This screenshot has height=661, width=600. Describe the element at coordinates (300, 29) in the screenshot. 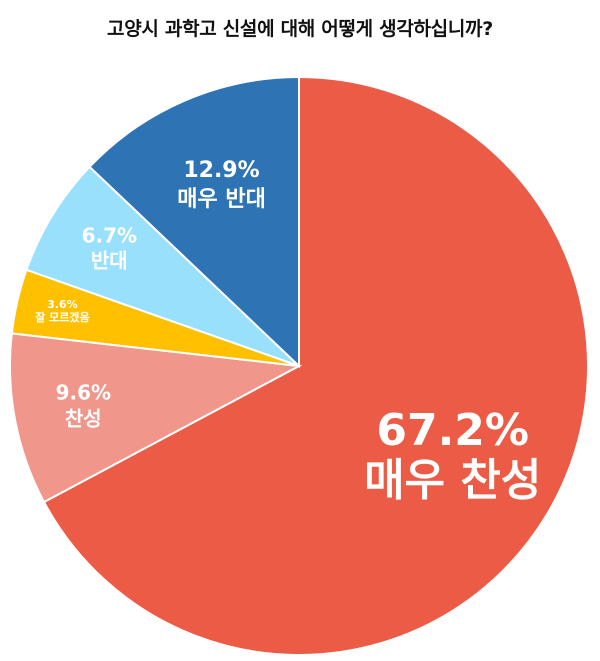

I see `chart-title: 고양시 과학고 신설에 대해 어떻게 생각하십니까?` at that location.